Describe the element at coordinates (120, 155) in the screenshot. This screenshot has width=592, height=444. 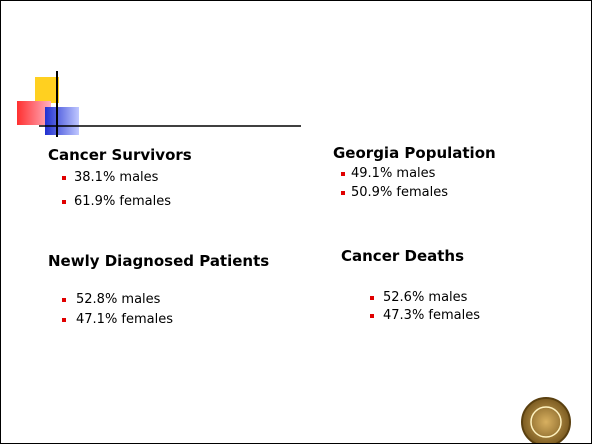
I see `section-heading: Cancer Survivors` at that location.